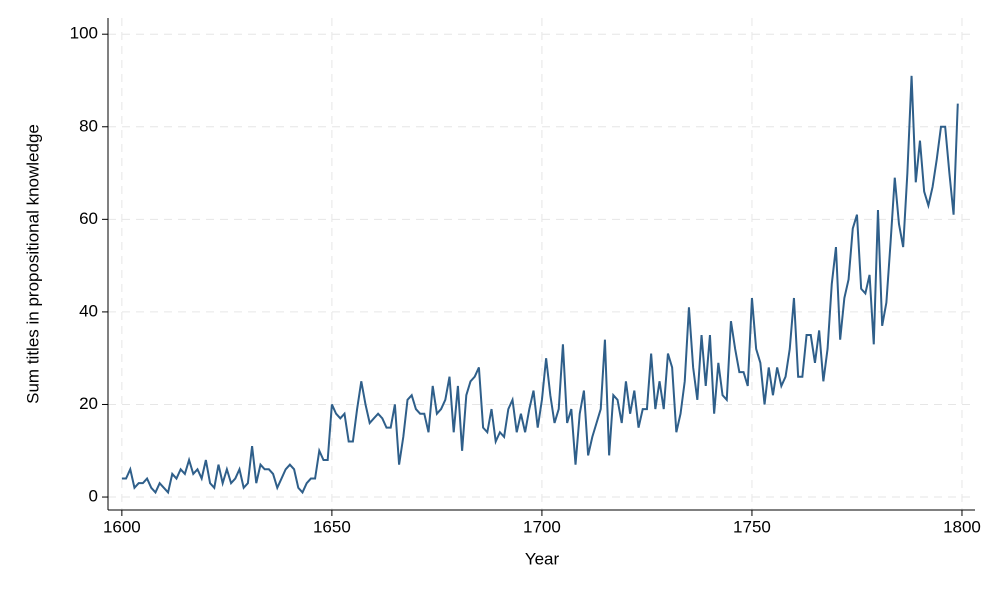 This screenshot has height=603, width=996. I want to click on y-tick-label: 80, so click(88, 125).